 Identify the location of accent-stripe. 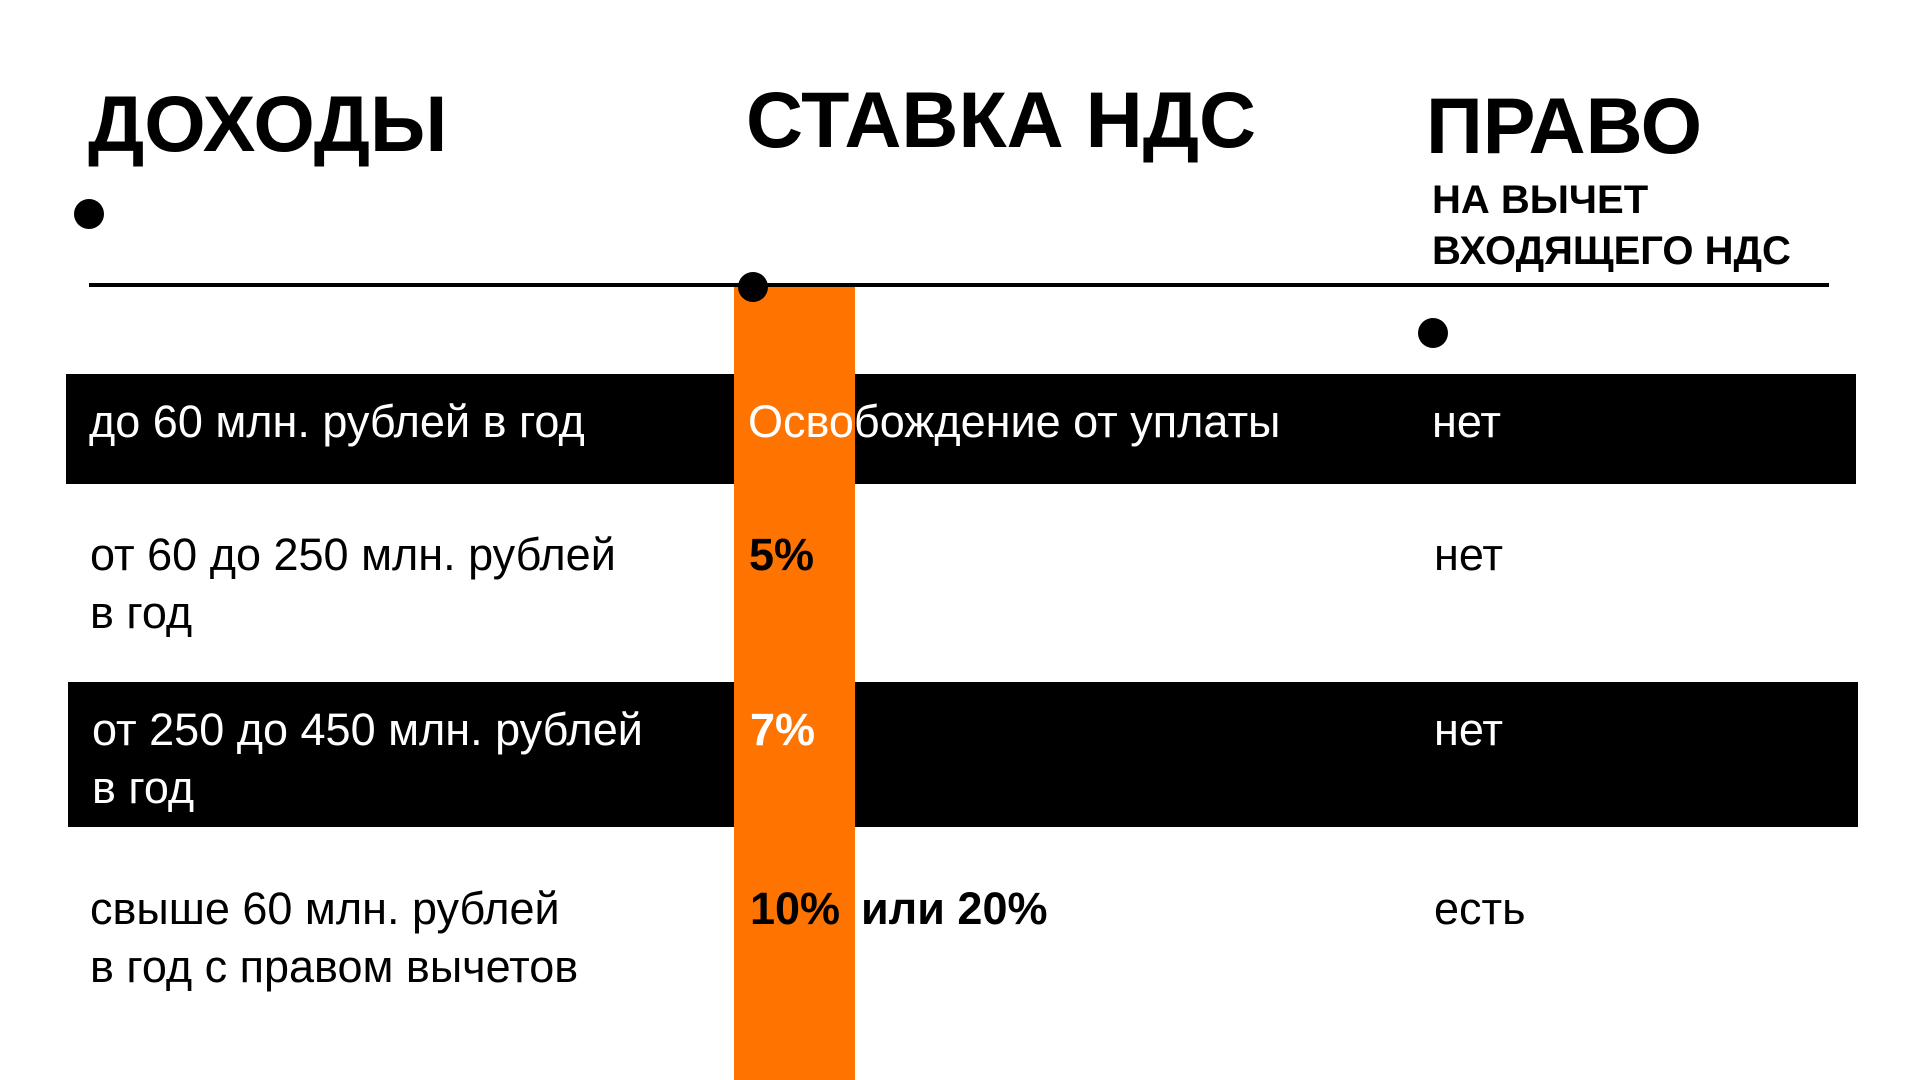
(794, 683).